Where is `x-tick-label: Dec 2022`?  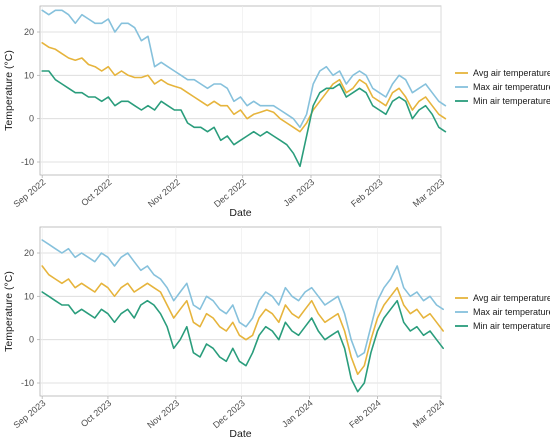 x-tick-label: Dec 2022 is located at coordinates (230, 193).